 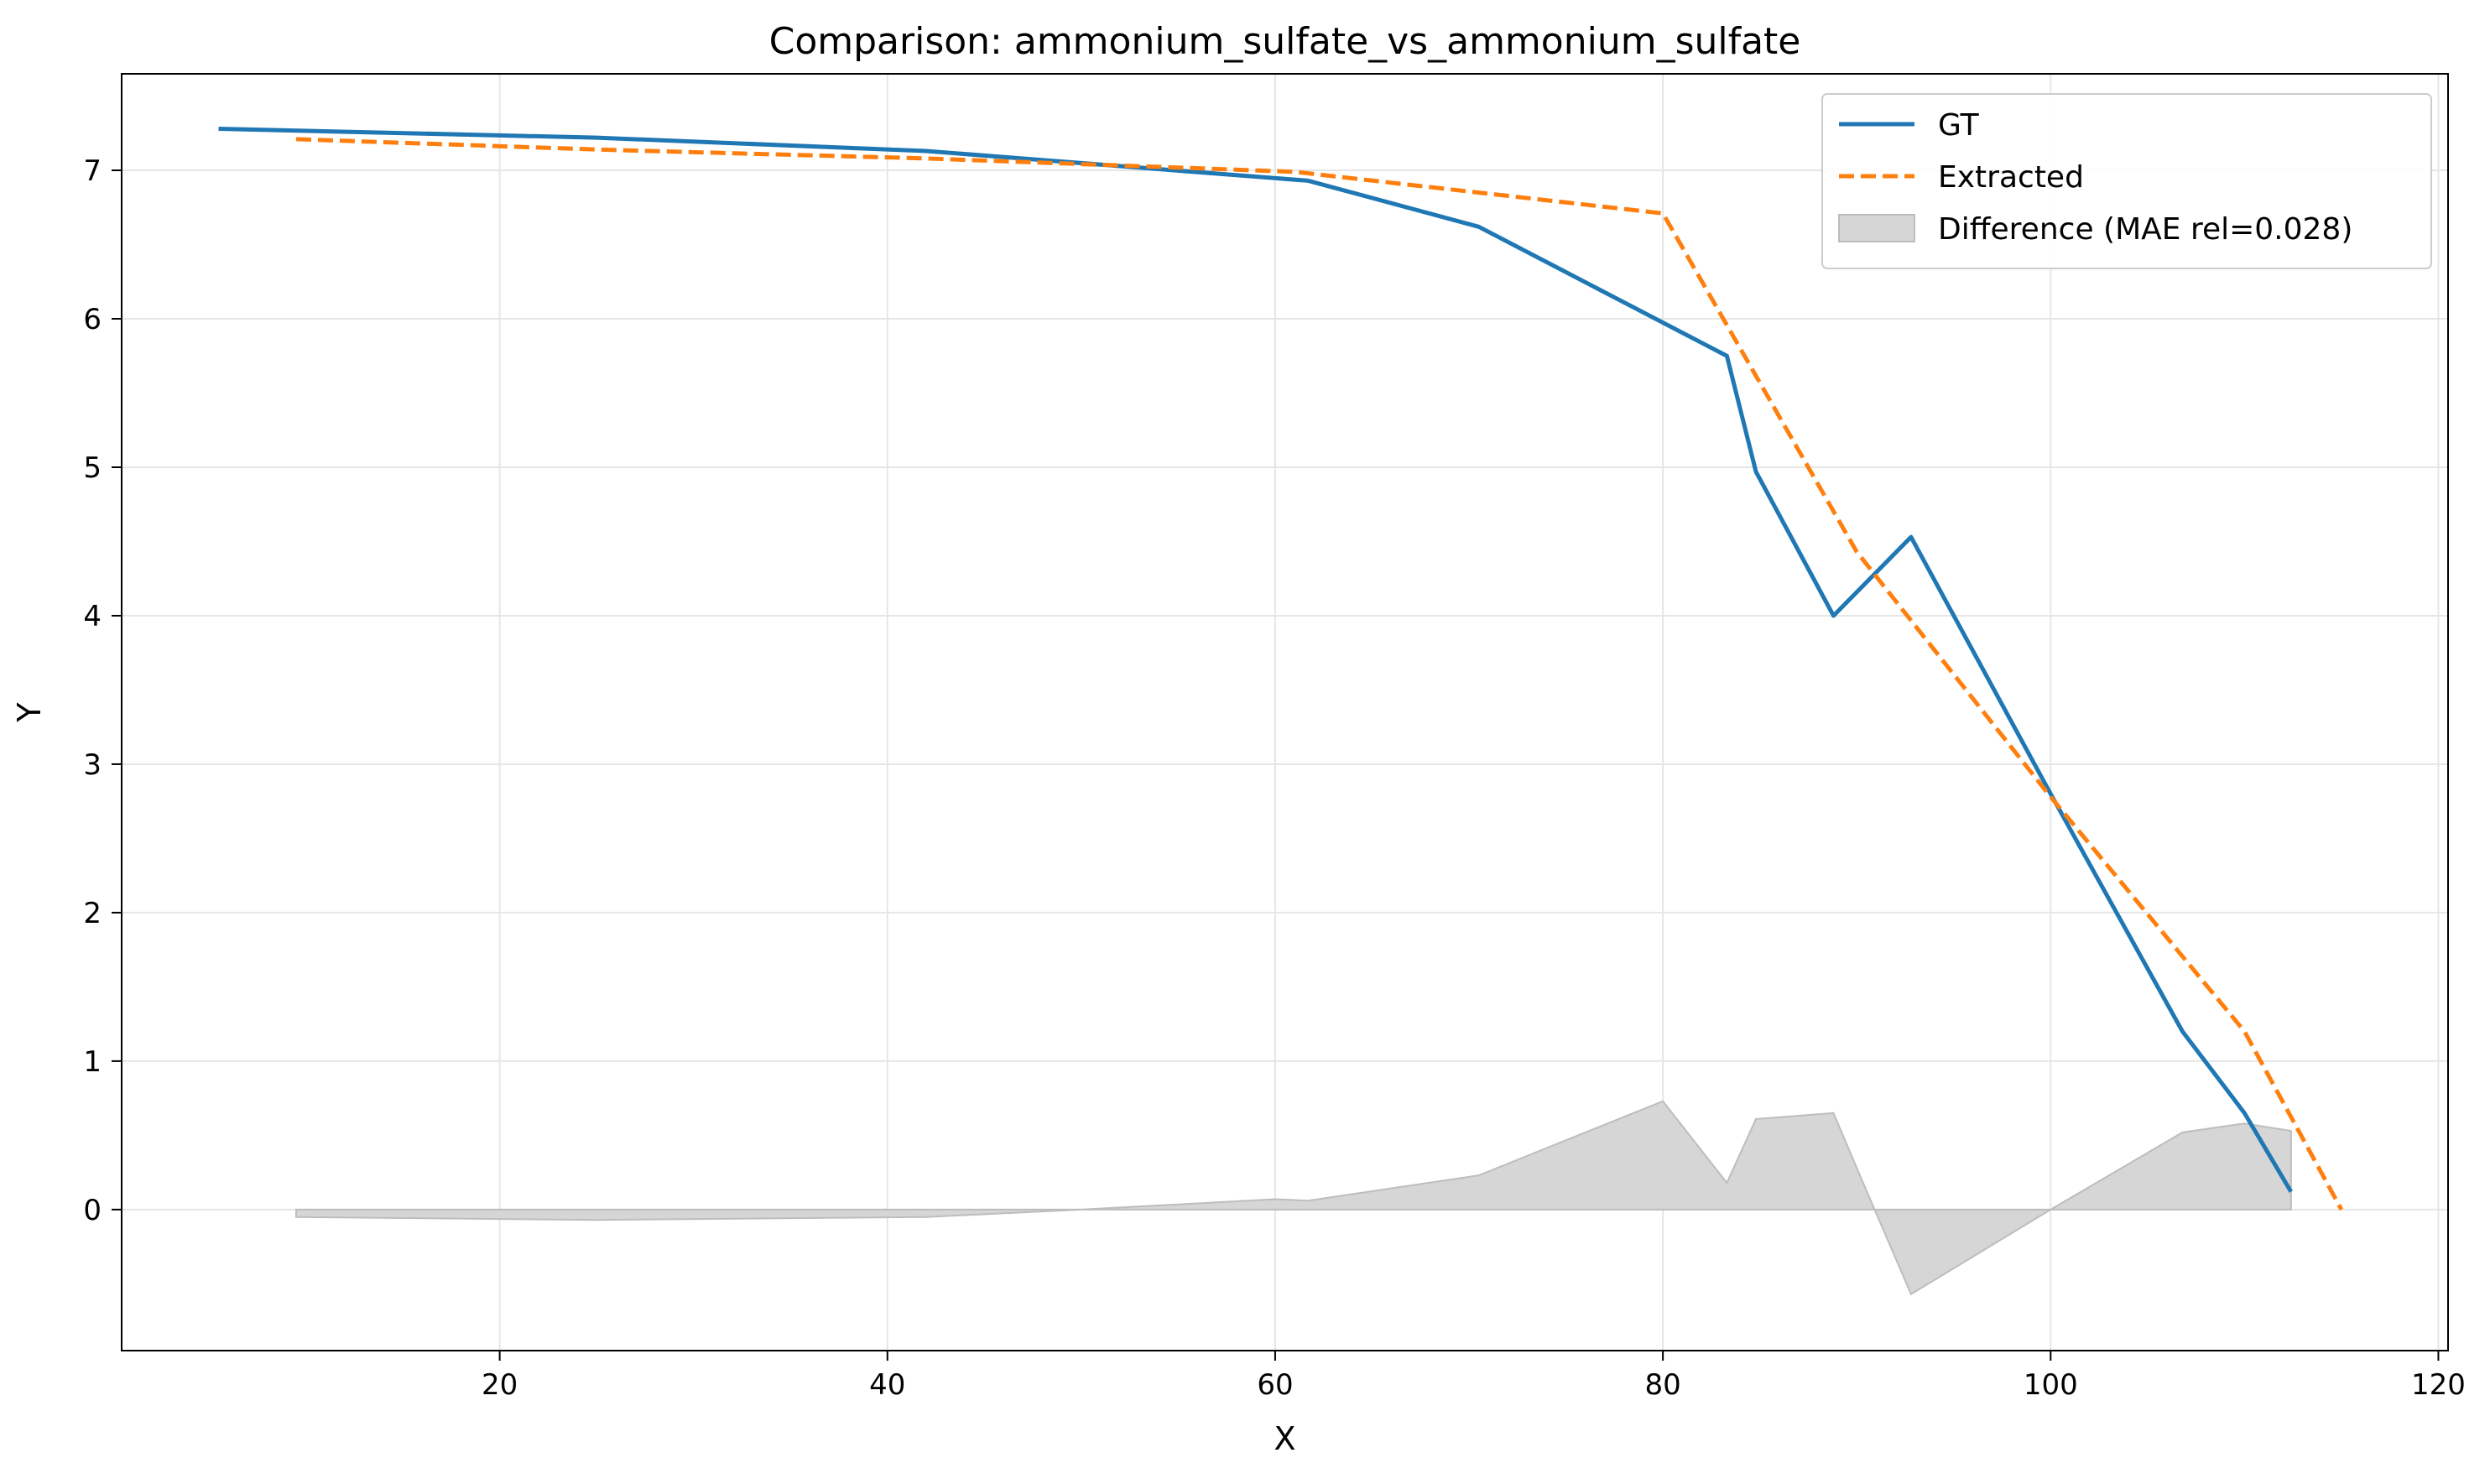 I want to click on y-tick-label: 7, so click(x=92, y=171).